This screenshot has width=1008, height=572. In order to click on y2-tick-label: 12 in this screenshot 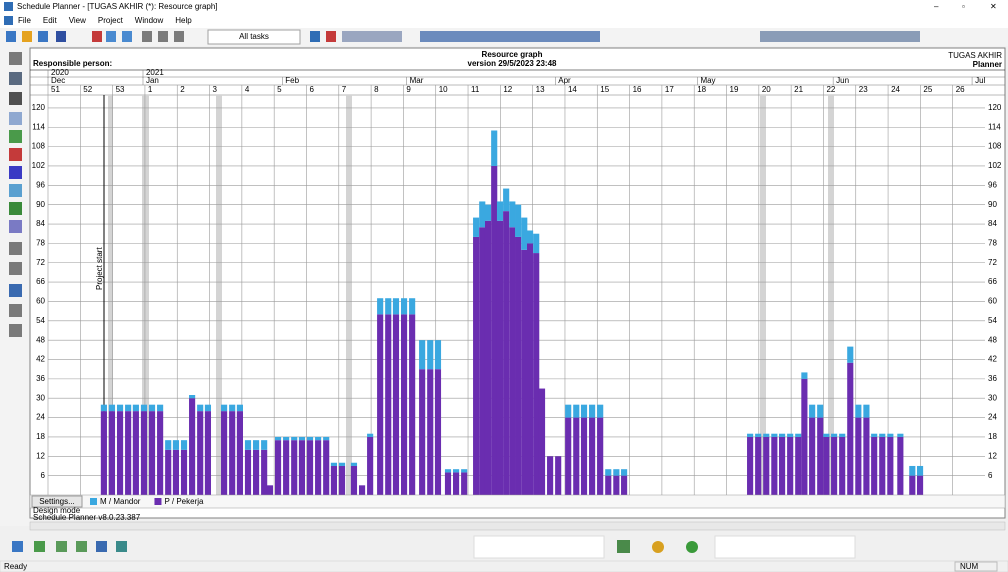, I will do `click(992, 455)`.